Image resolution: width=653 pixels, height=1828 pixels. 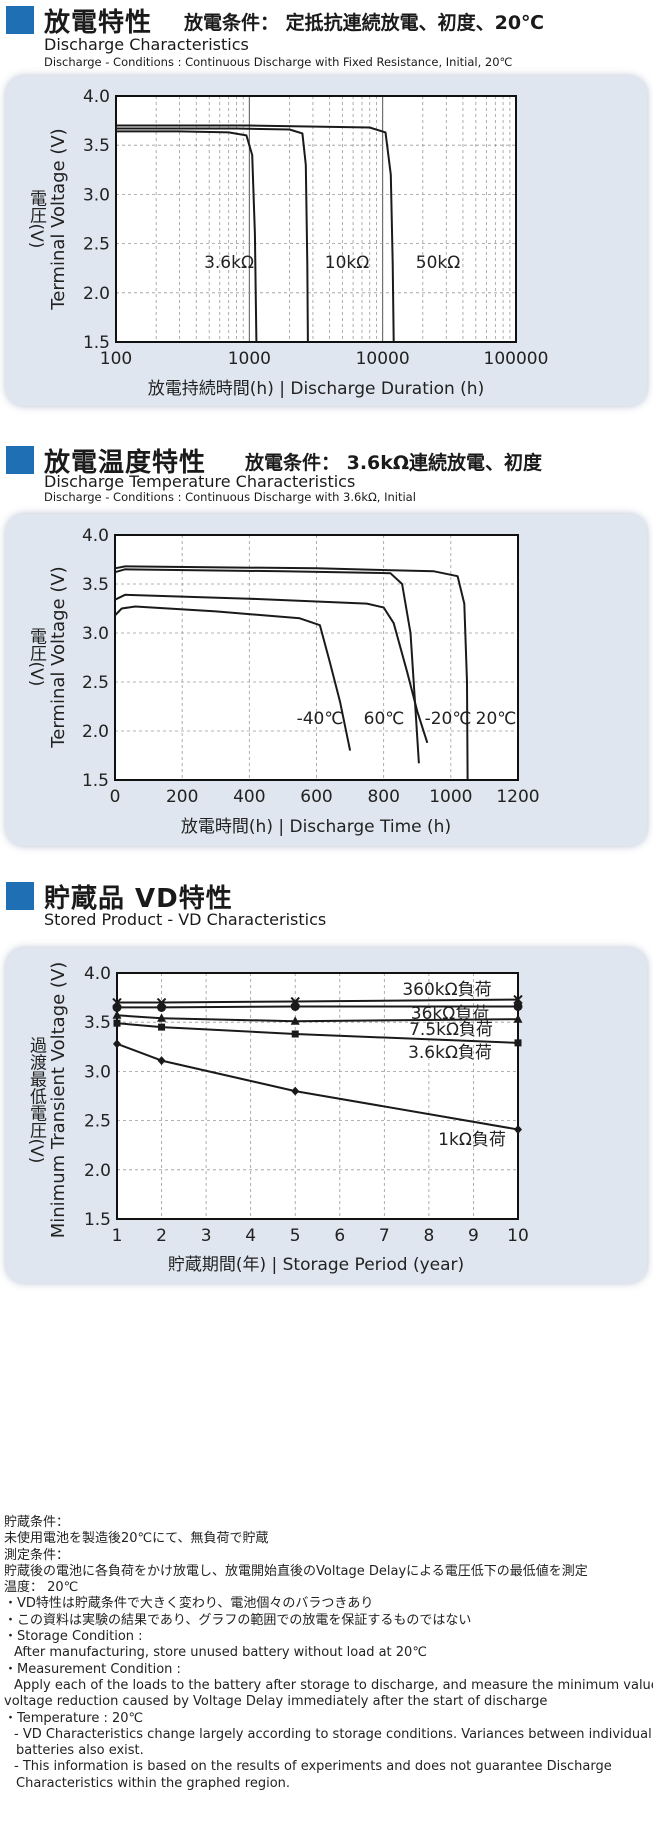 I want to click on y-axis-label-en: Minimum Transient Voltage (V), so click(x=58, y=1100).